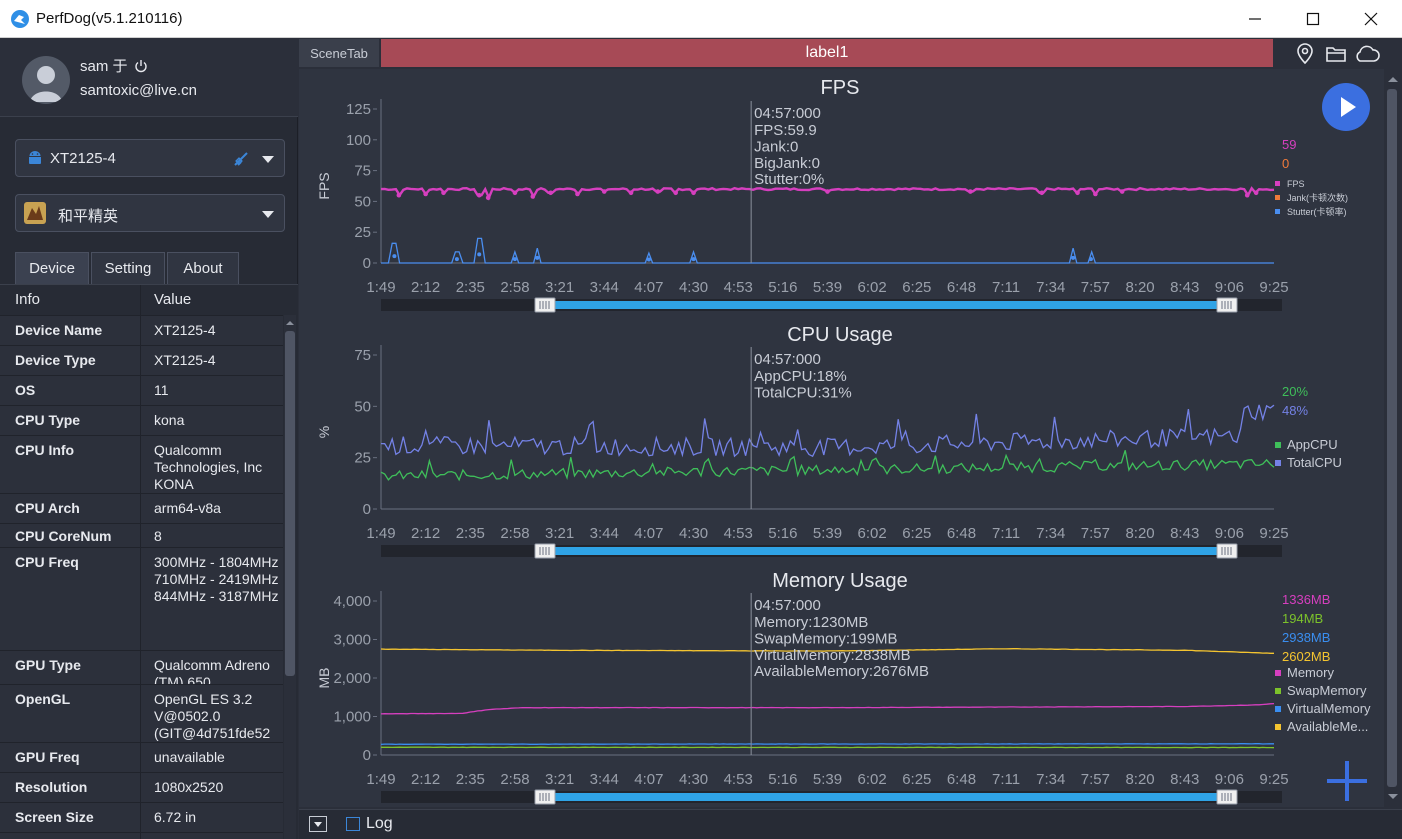  What do you see at coordinates (141, 464) in the screenshot?
I see `table-row: CPU Info Qualcomm Technologies, Inc KONA` at bounding box center [141, 464].